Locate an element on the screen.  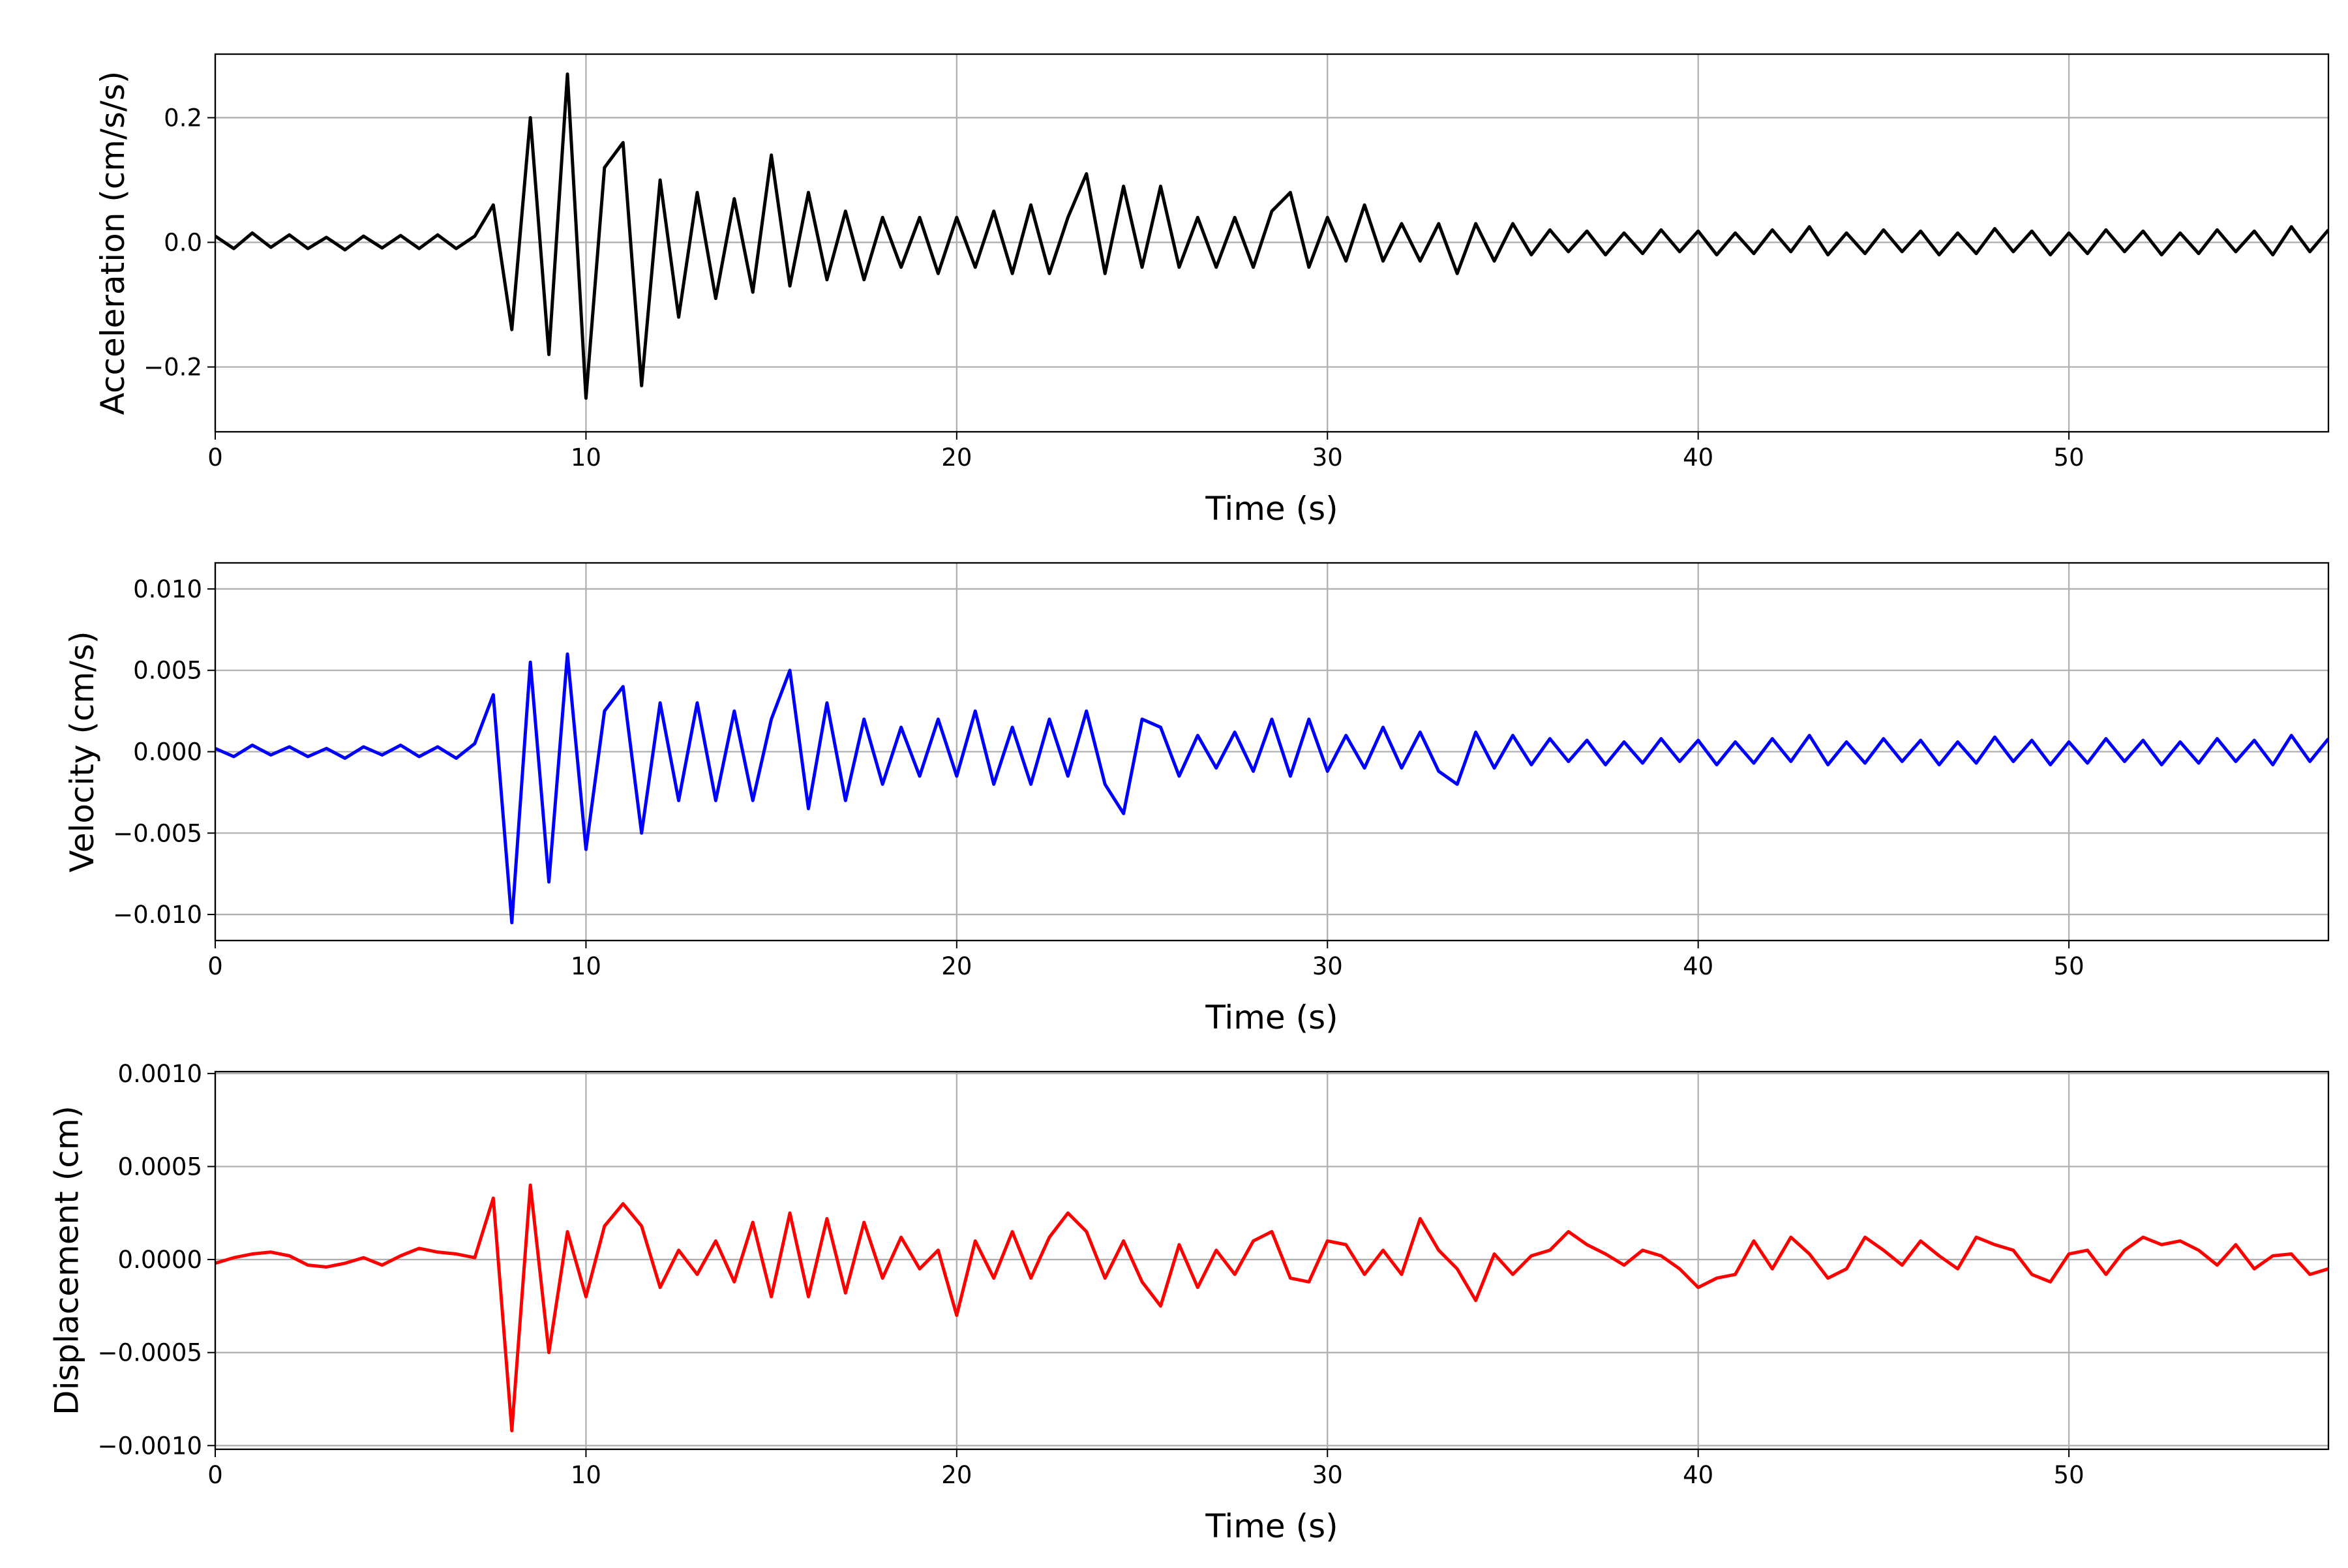
y-tick-label: 0.010 is located at coordinates (167, 589).